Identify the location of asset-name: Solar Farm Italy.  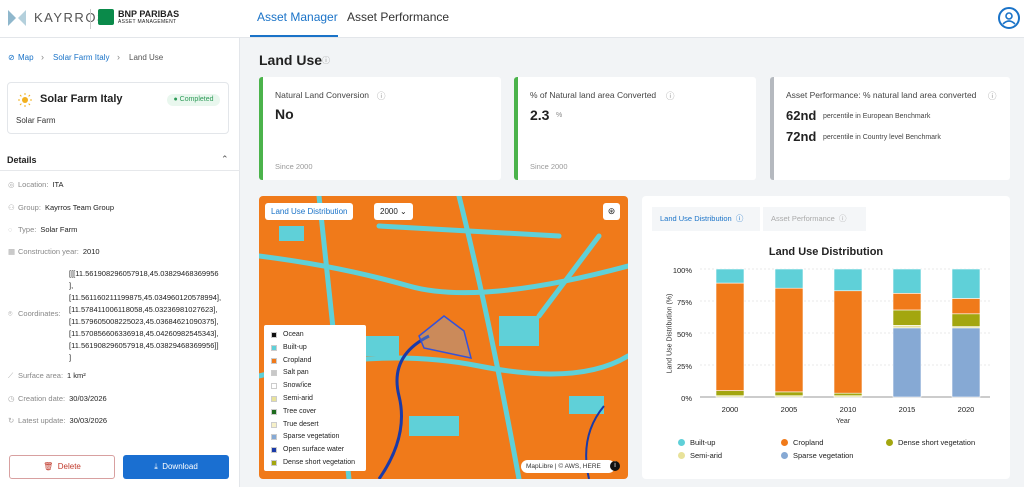
(81, 99).